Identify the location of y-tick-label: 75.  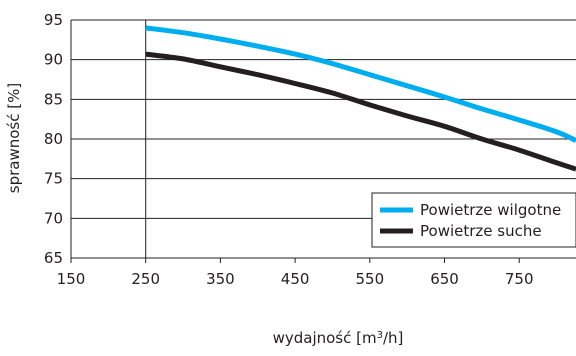
(53, 179).